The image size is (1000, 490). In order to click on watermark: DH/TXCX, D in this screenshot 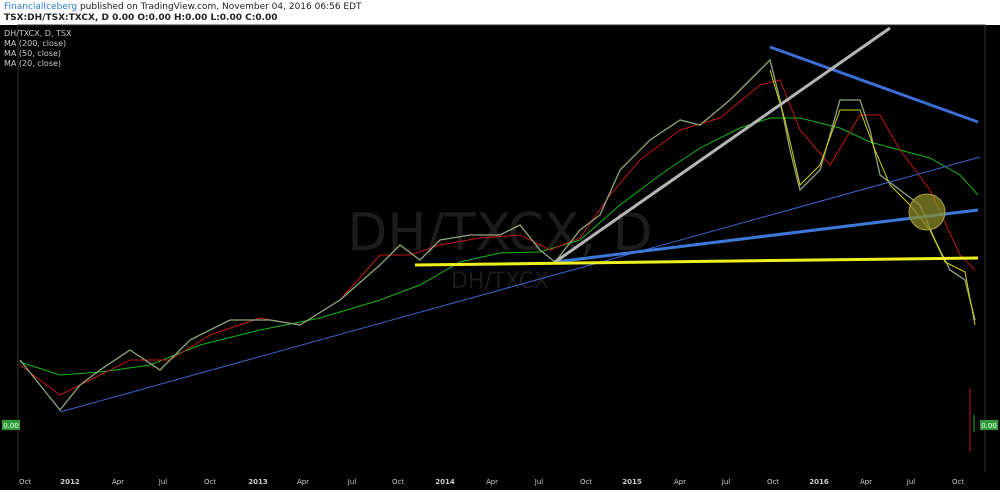, I will do `click(499, 233)`.